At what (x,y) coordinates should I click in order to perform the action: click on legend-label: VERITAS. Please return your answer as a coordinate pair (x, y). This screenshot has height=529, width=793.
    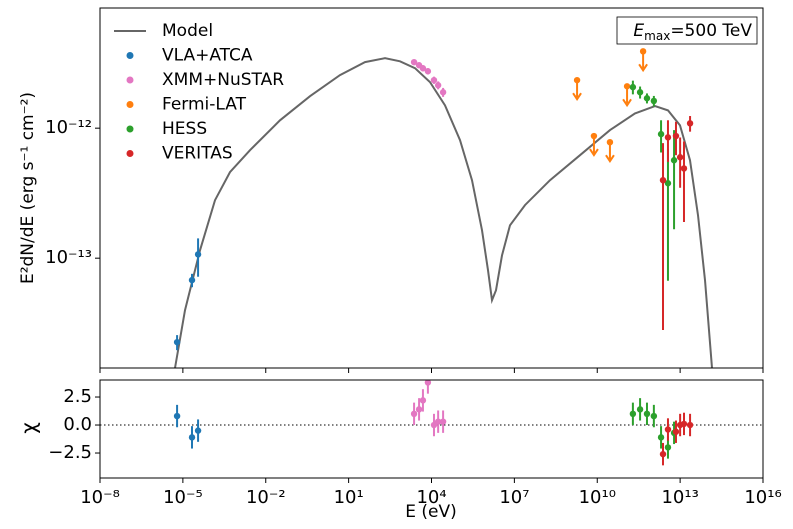
    Looking at the image, I should click on (197, 154).